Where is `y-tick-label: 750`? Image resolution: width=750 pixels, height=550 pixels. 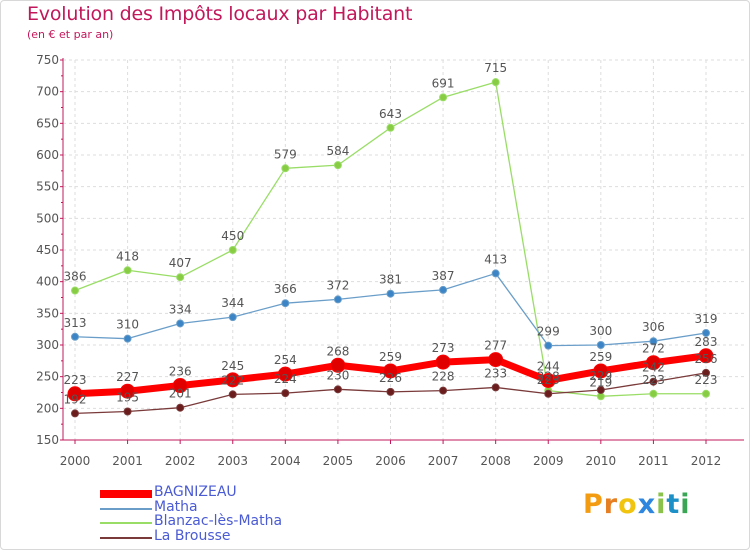 y-tick-label: 750 is located at coordinates (47, 60).